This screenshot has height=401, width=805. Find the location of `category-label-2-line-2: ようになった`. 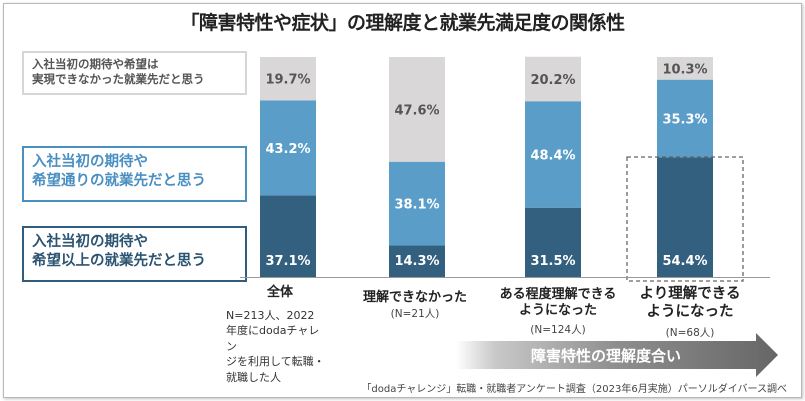

category-label-2-line-2: ようになった is located at coordinates (557, 311).